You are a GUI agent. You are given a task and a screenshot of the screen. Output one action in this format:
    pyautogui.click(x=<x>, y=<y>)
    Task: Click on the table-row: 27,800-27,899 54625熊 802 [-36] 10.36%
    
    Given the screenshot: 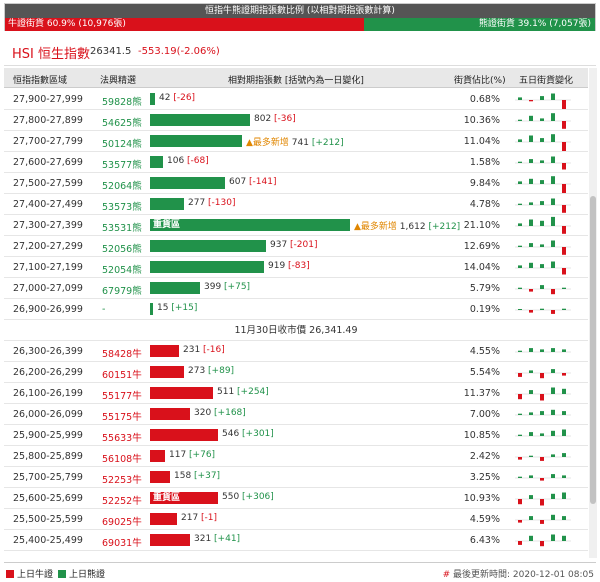 What is the action you would take?
    pyautogui.click(x=296, y=120)
    